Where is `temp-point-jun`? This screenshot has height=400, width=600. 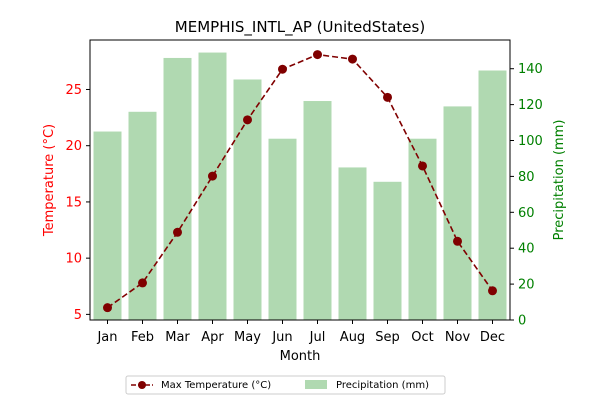
temp-point-jun is located at coordinates (282, 69).